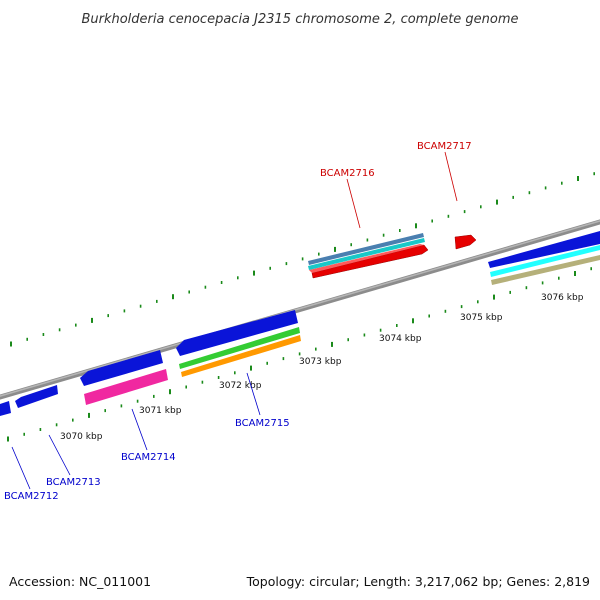 The width and height of the screenshot is (600, 600). I want to click on tick-label: 3076 kbp, so click(562, 298).